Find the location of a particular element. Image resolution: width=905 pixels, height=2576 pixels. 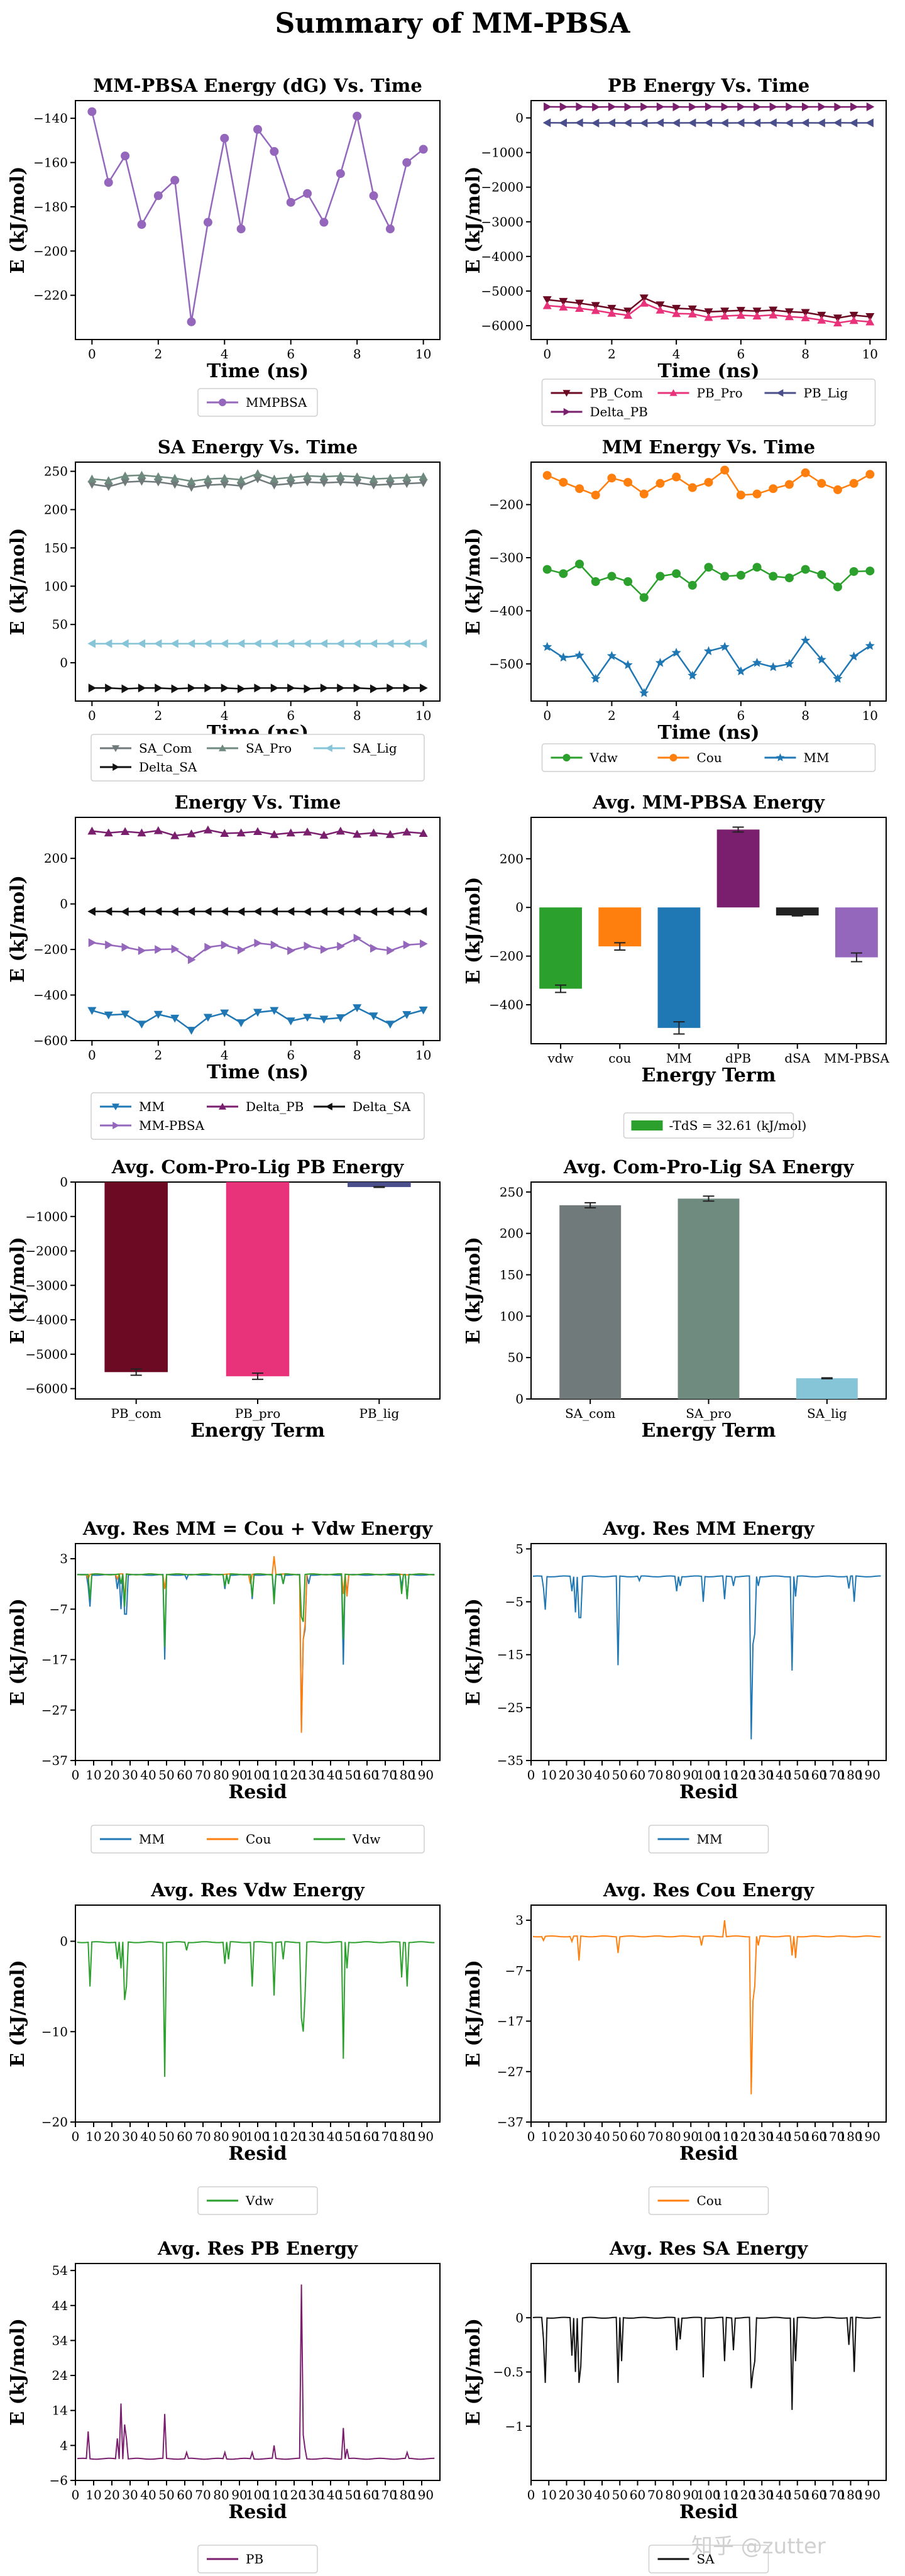

plot-frame is located at coordinates (708, 582).